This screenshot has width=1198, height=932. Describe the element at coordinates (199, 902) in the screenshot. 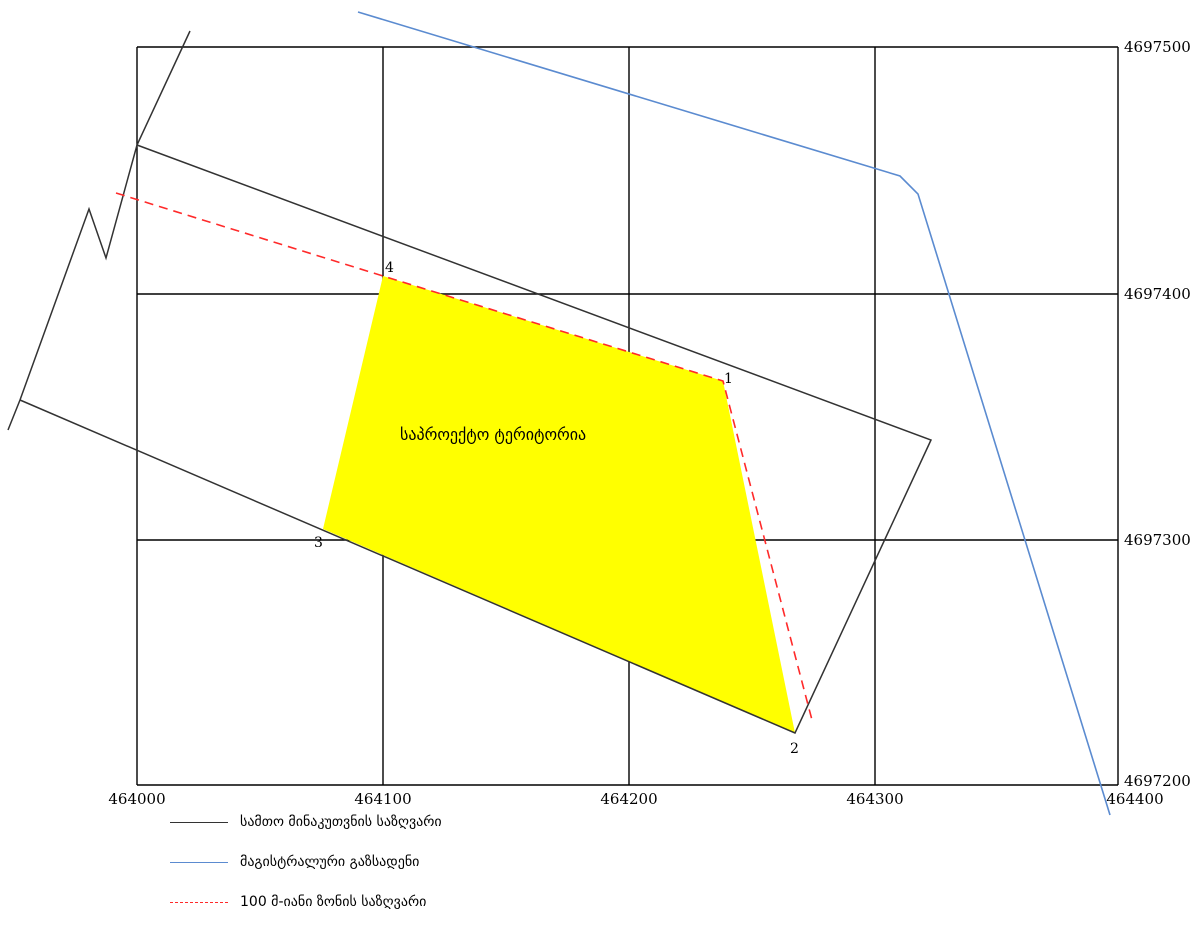

I see `legend-swatch-zone-boundary` at that location.